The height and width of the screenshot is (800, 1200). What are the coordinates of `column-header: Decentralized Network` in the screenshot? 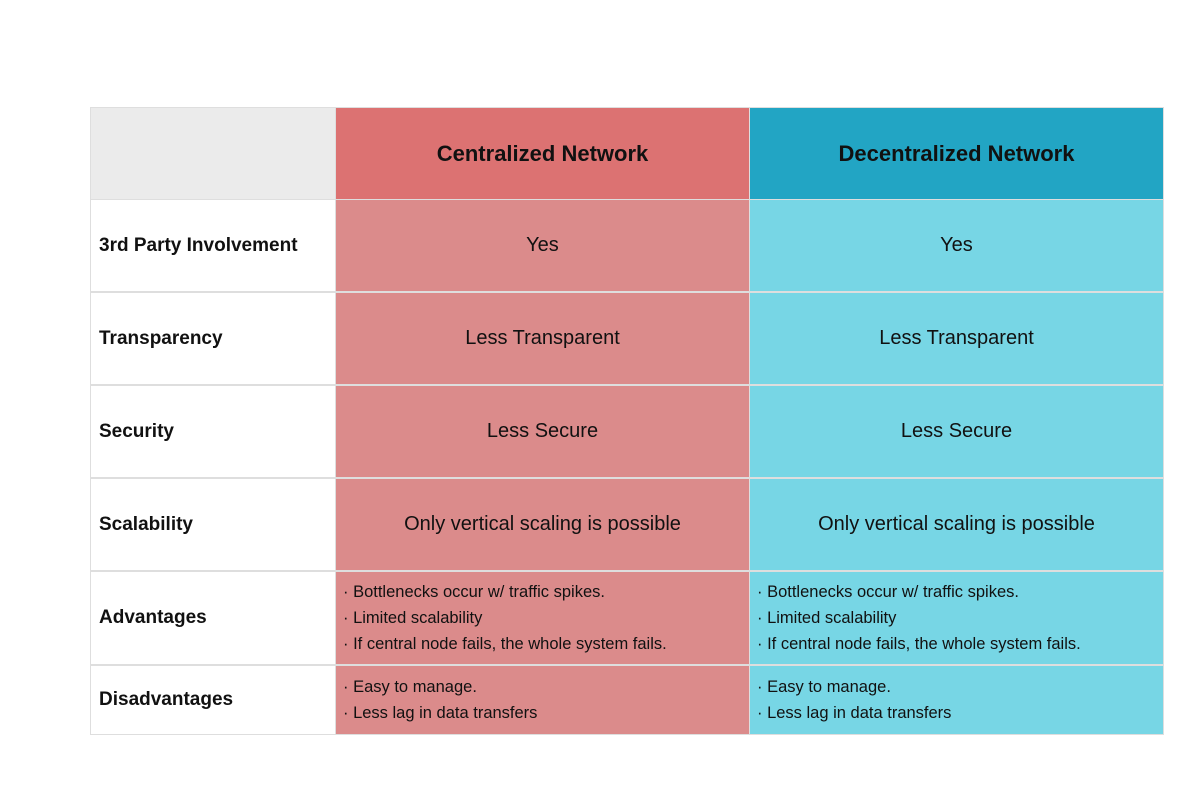 It's located at (956, 153).